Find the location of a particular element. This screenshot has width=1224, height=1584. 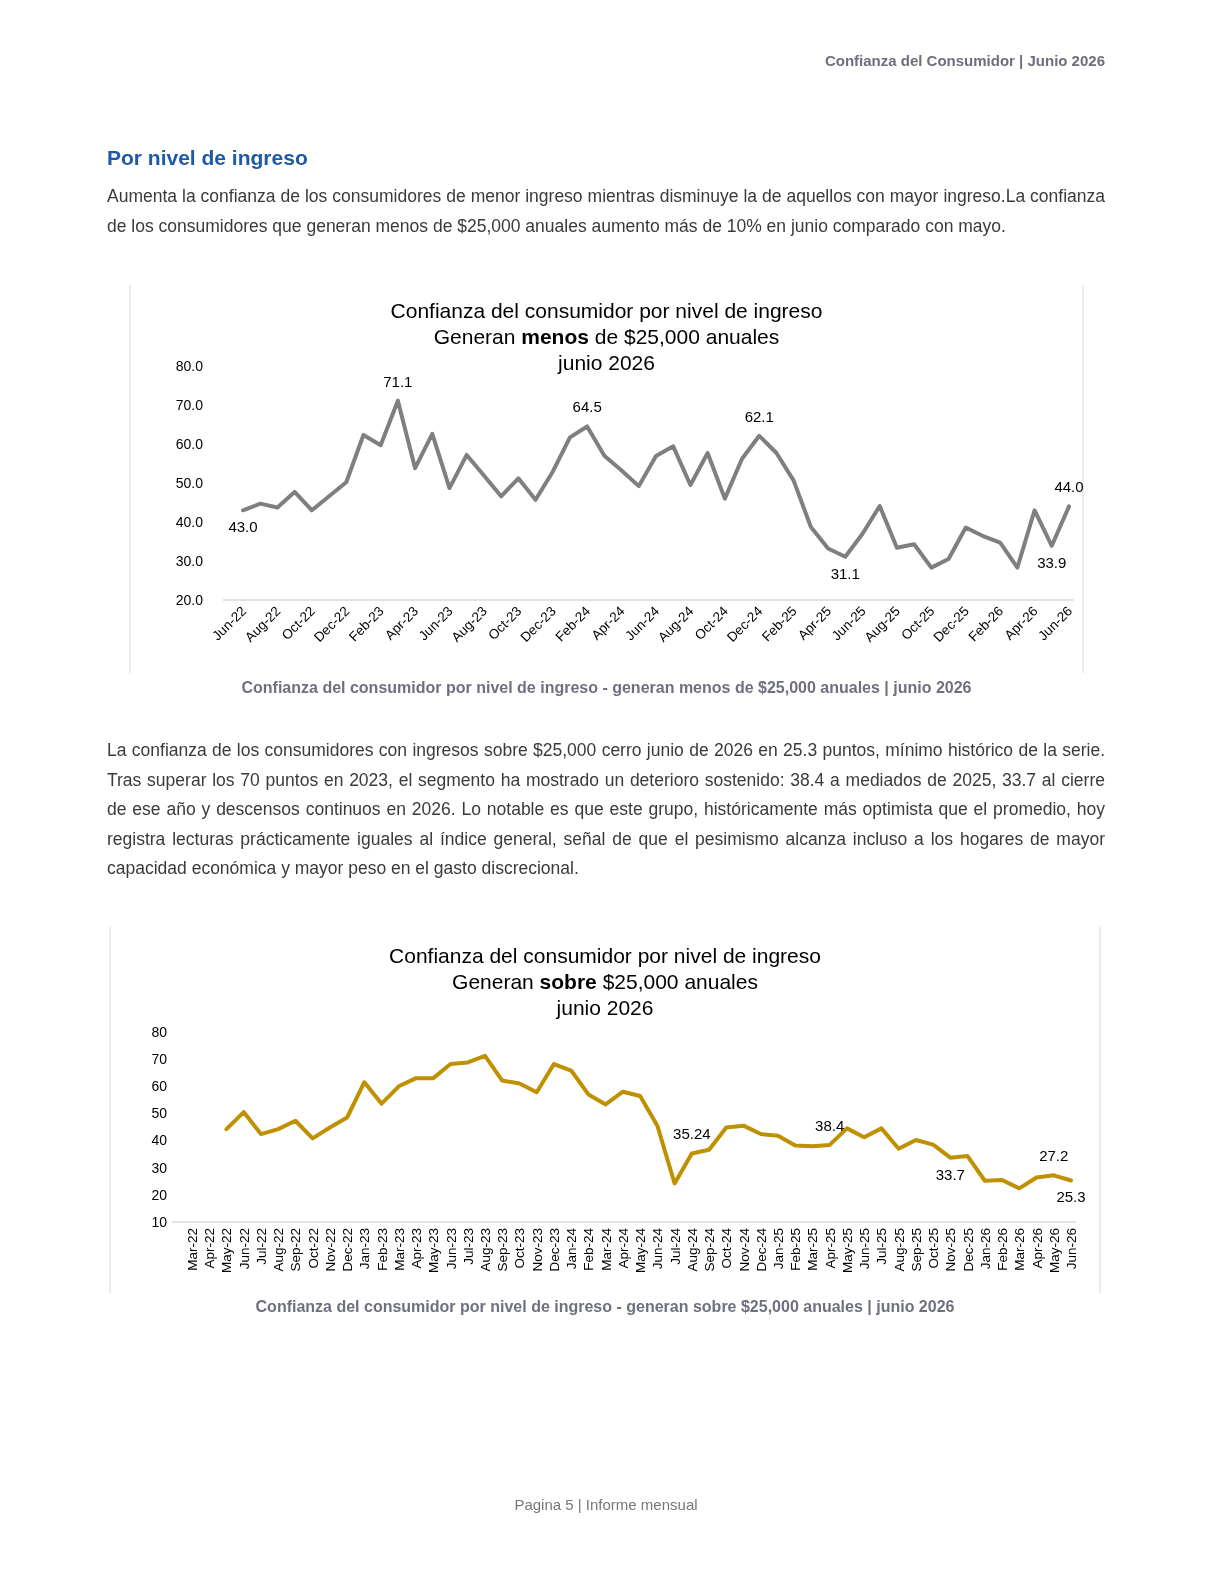

y-tick-label: 60 is located at coordinates (159, 1086).